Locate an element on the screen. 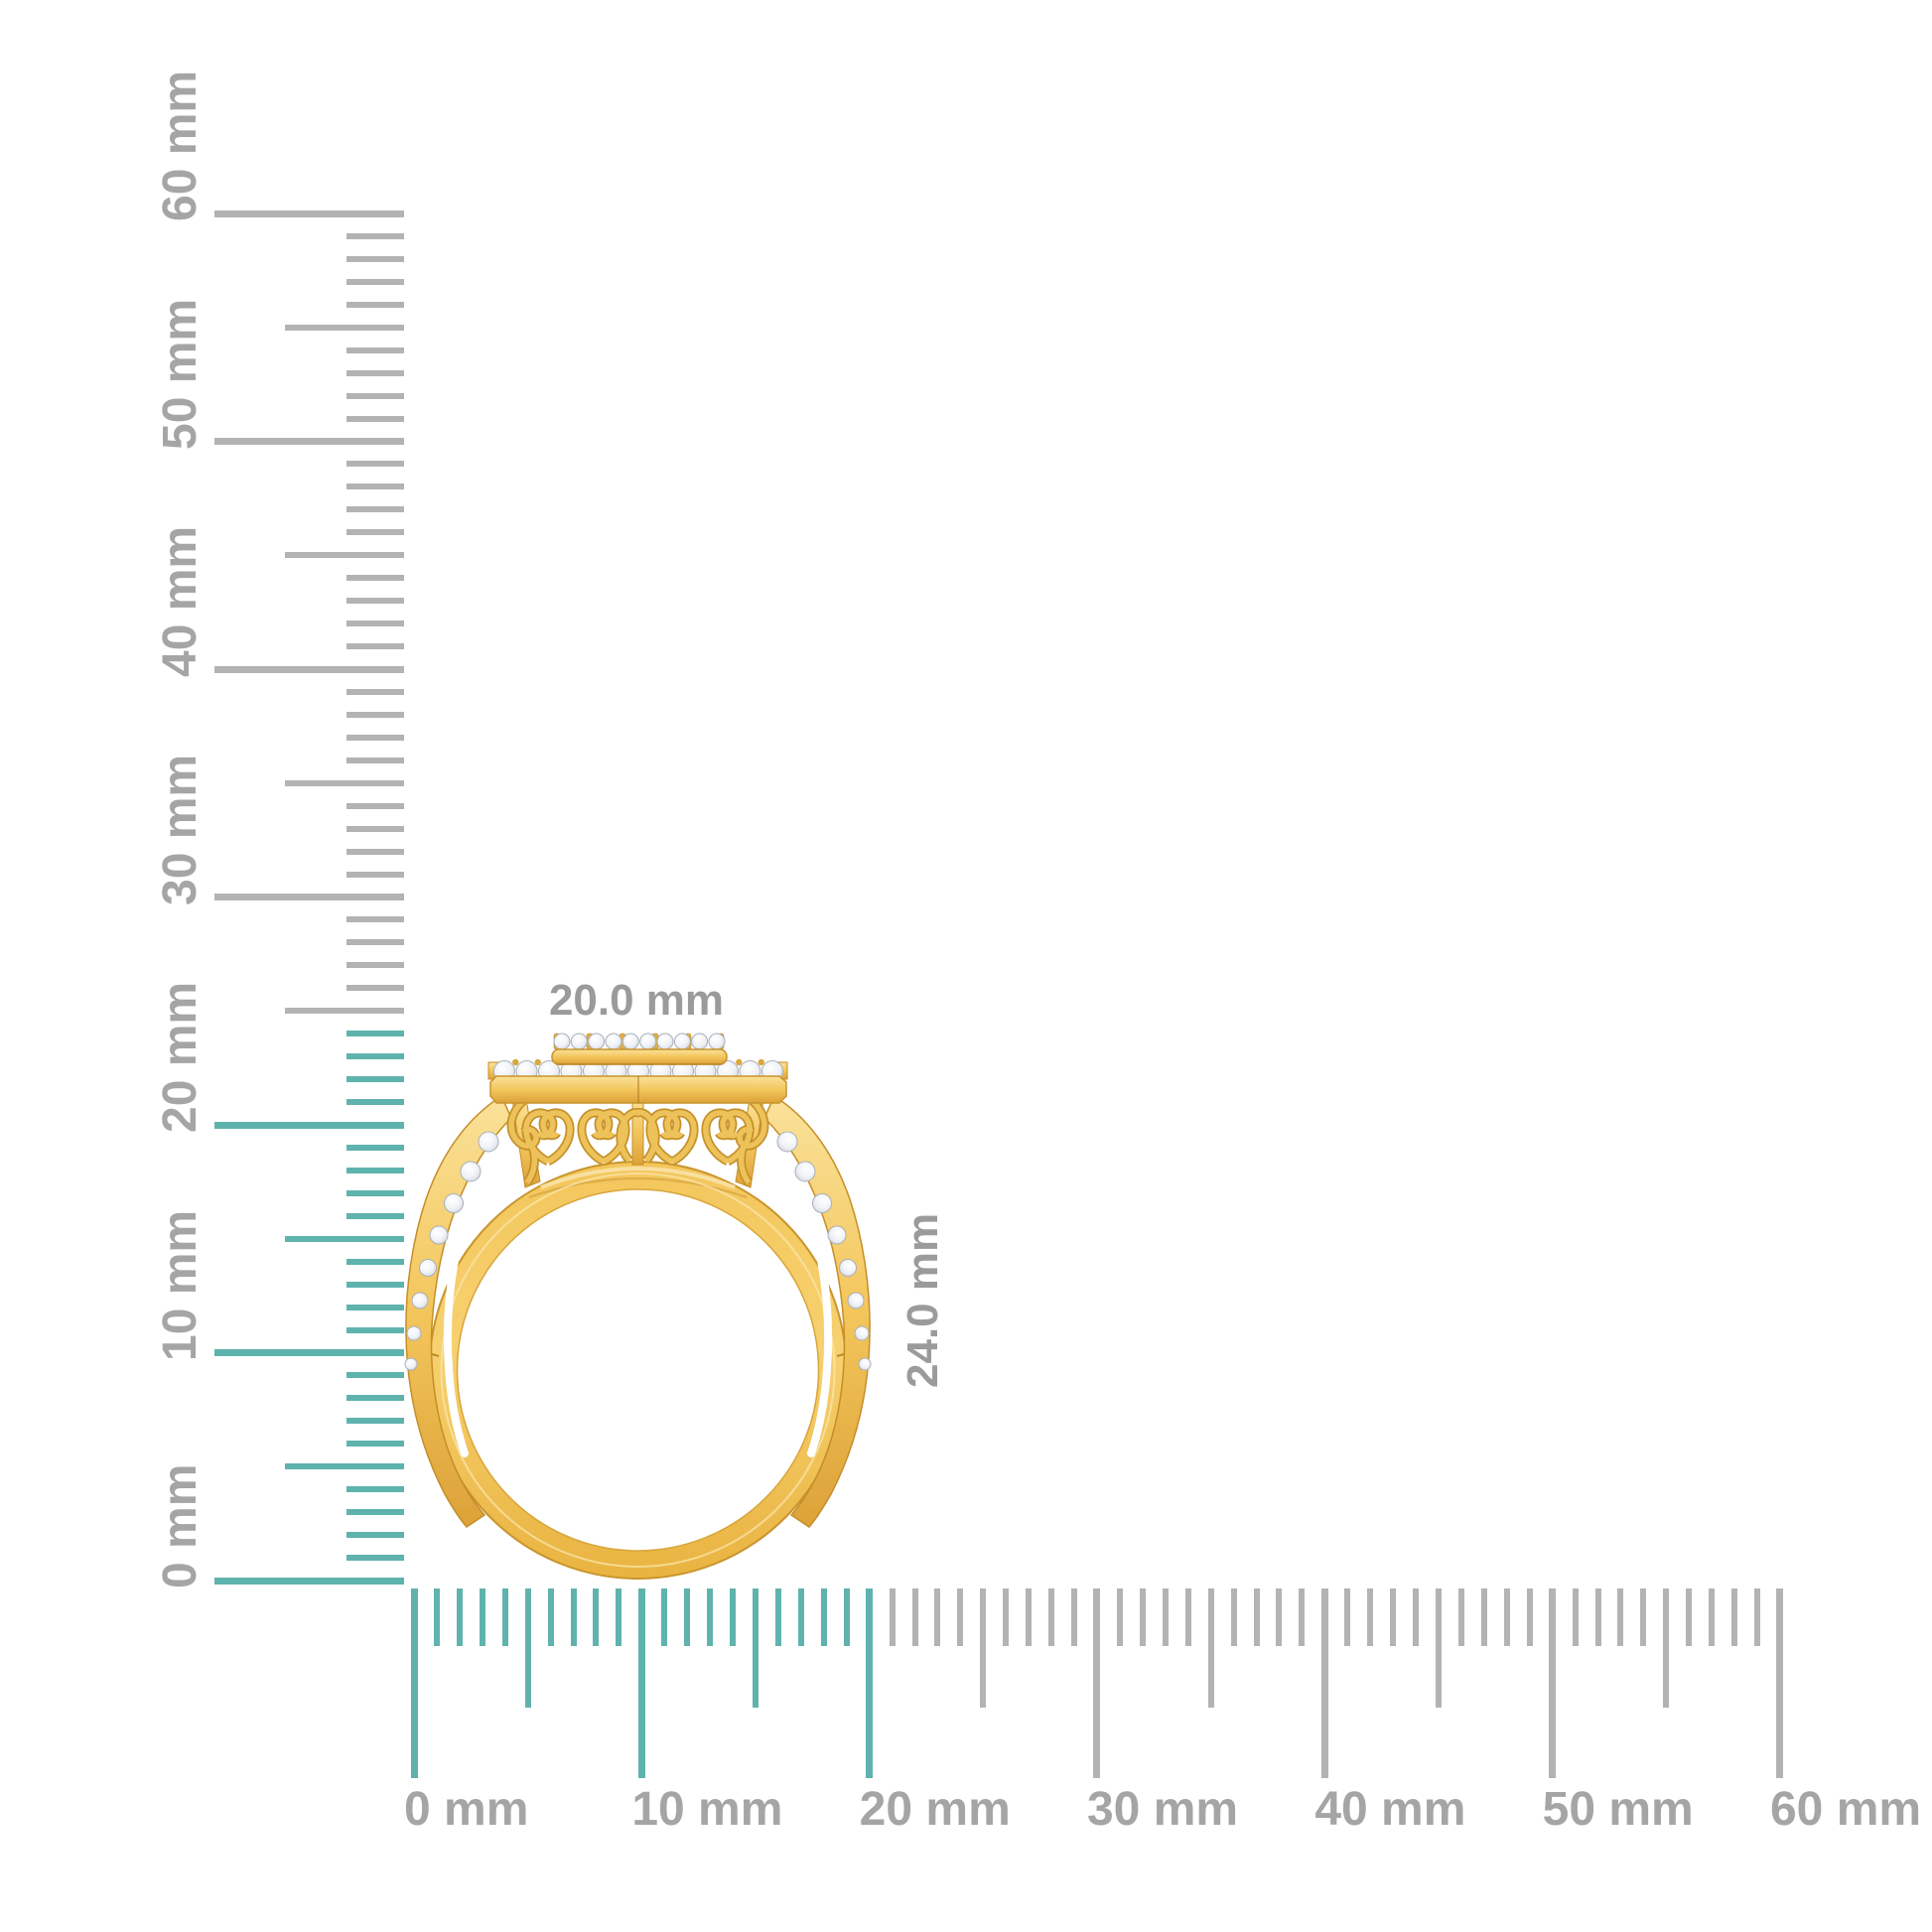 This screenshot has height=1932, width=1932. shank-arm is located at coordinates (458, 1311).